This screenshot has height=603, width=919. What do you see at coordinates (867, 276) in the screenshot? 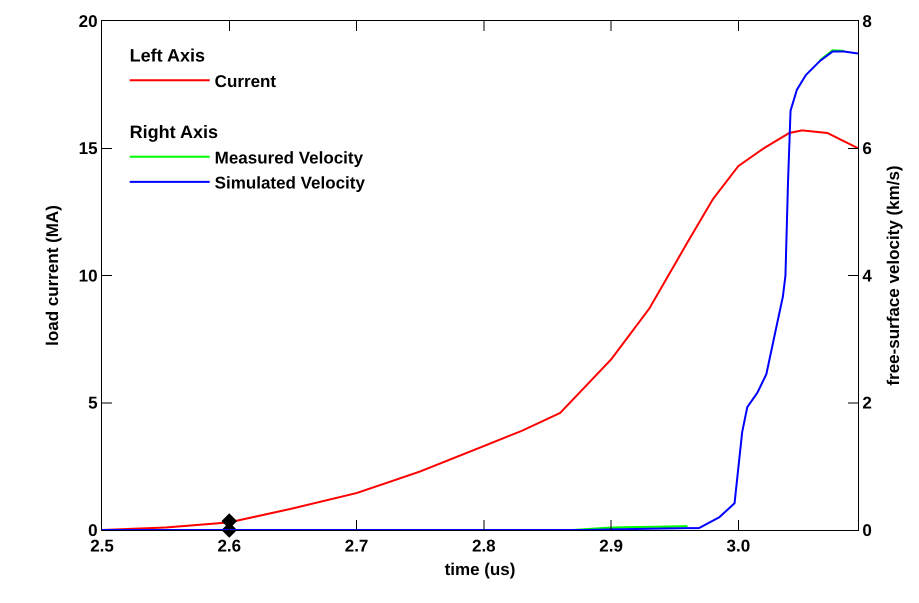
I see `y2-tick-label: 4` at bounding box center [867, 276].